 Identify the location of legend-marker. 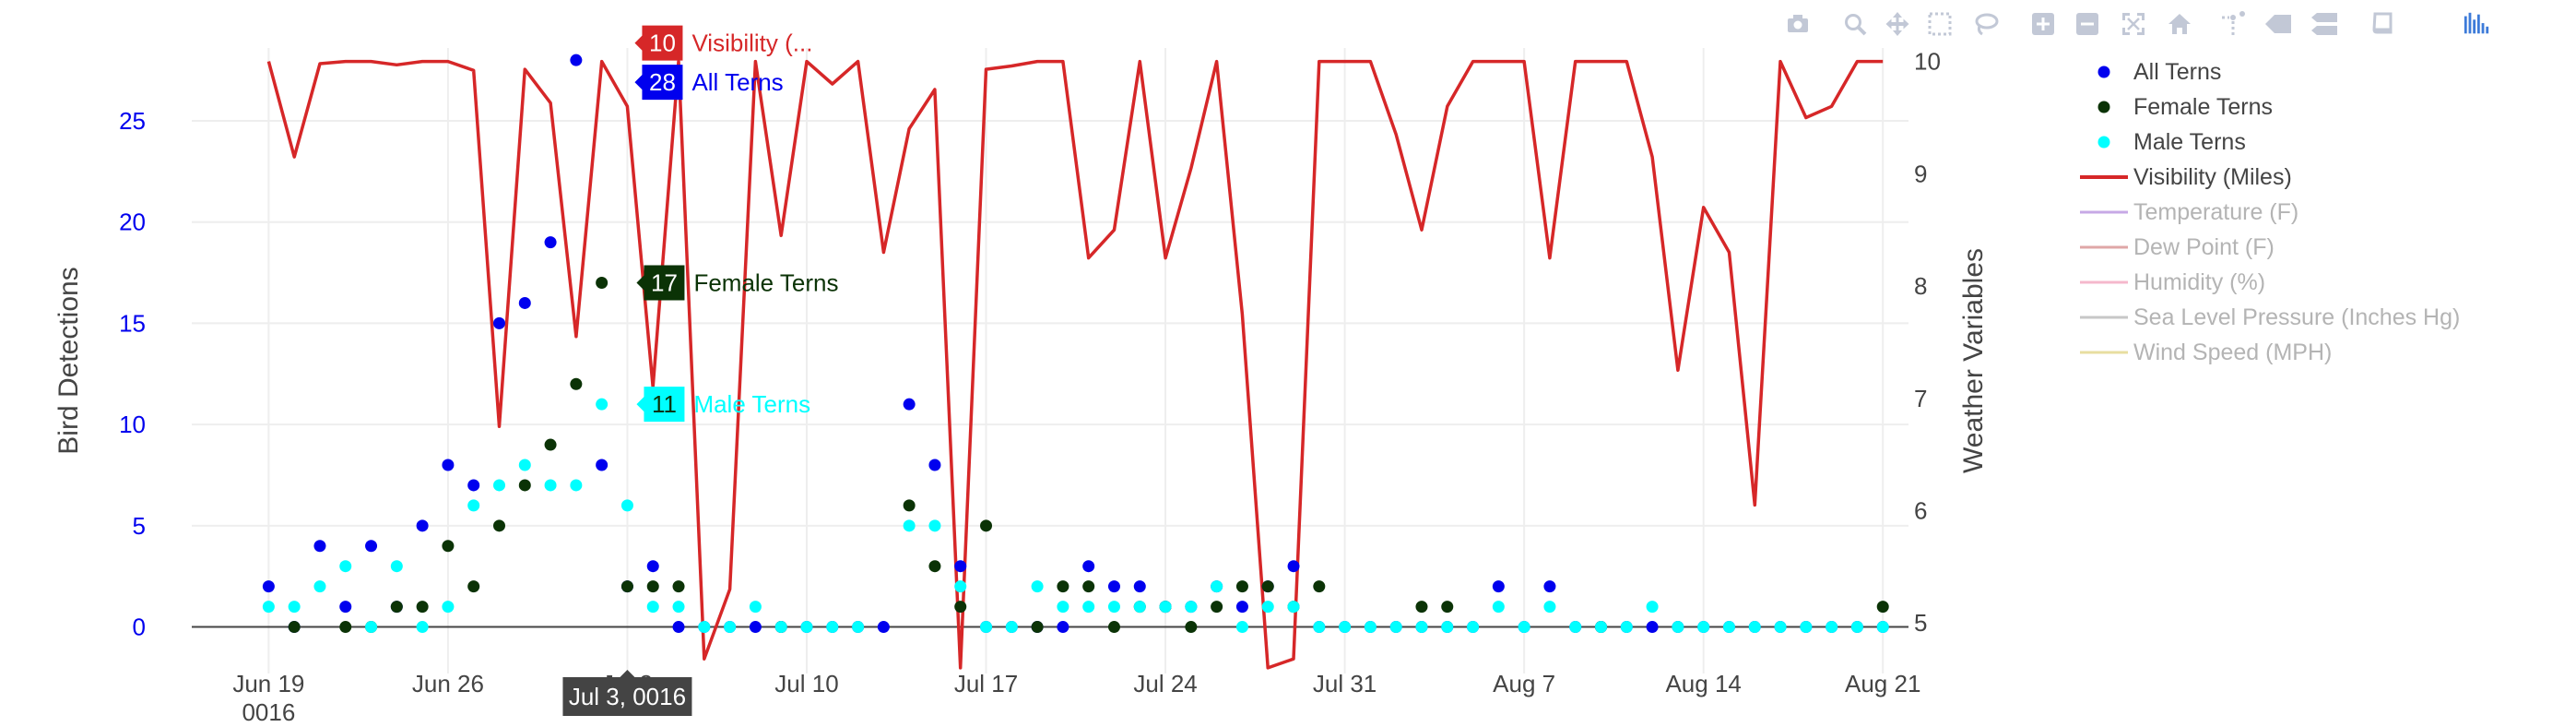
(2103, 107).